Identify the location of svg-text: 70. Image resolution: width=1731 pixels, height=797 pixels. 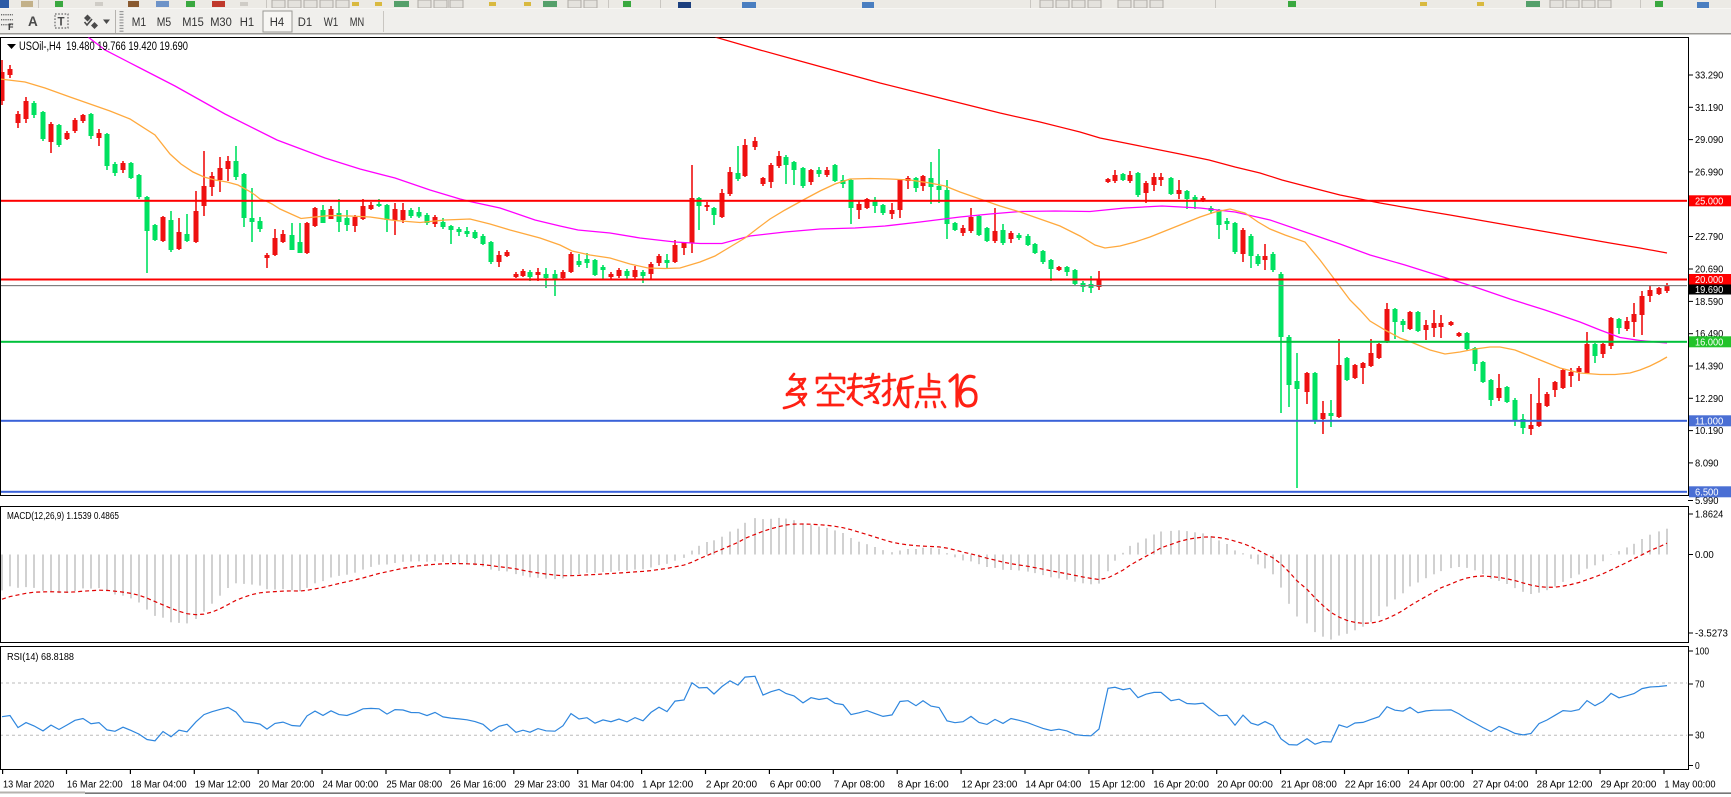
(1700, 685).